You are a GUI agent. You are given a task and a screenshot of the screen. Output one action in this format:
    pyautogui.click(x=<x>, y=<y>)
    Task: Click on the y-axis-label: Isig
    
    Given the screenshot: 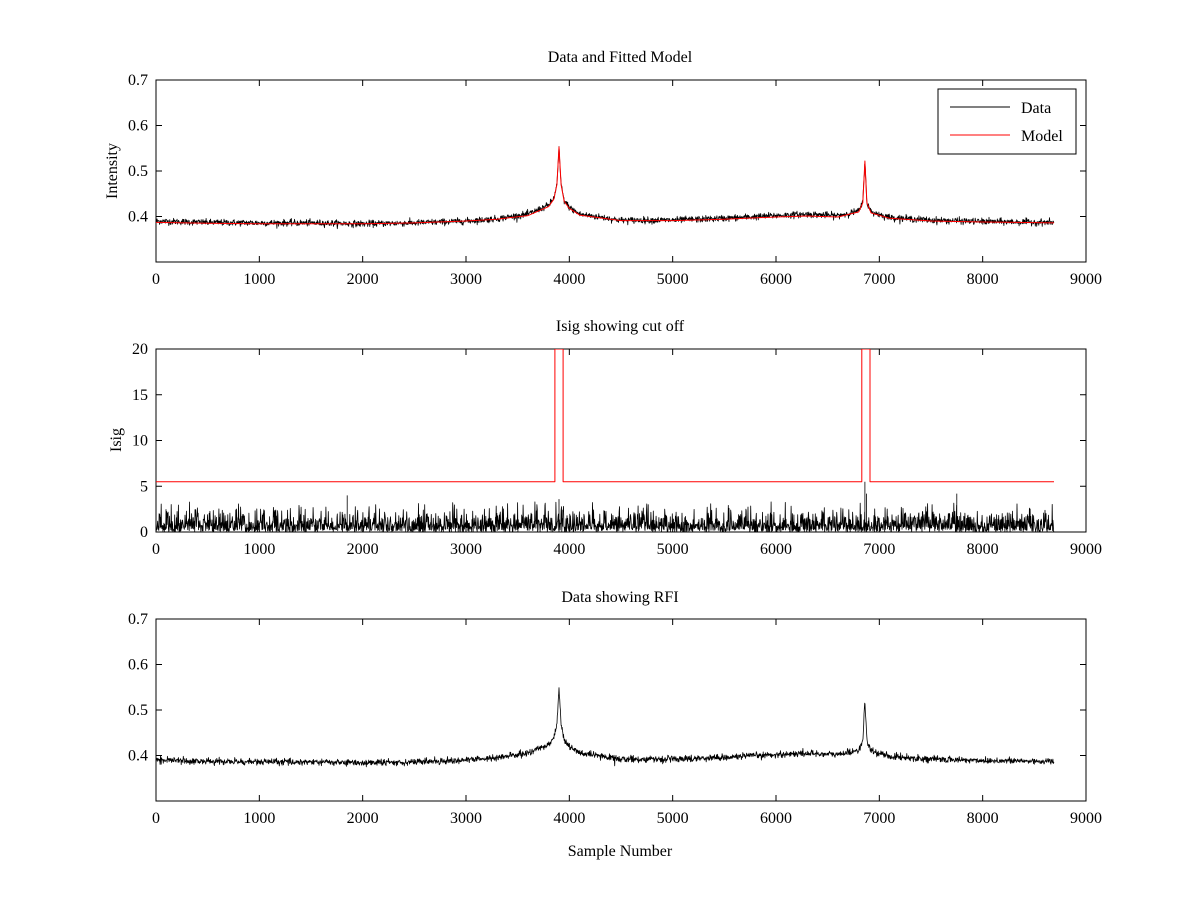 What is the action you would take?
    pyautogui.click(x=116, y=440)
    